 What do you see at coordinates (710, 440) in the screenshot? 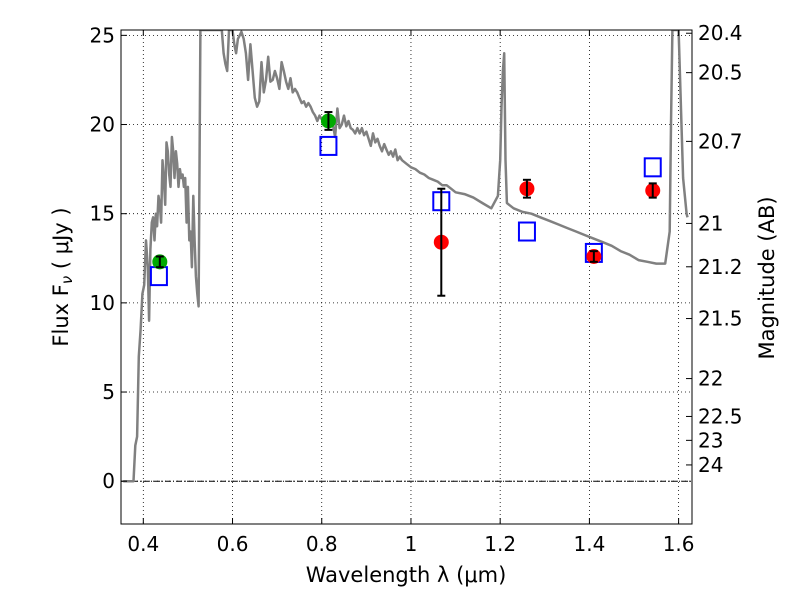
I see `magnitude-tick-label: 23` at bounding box center [710, 440].